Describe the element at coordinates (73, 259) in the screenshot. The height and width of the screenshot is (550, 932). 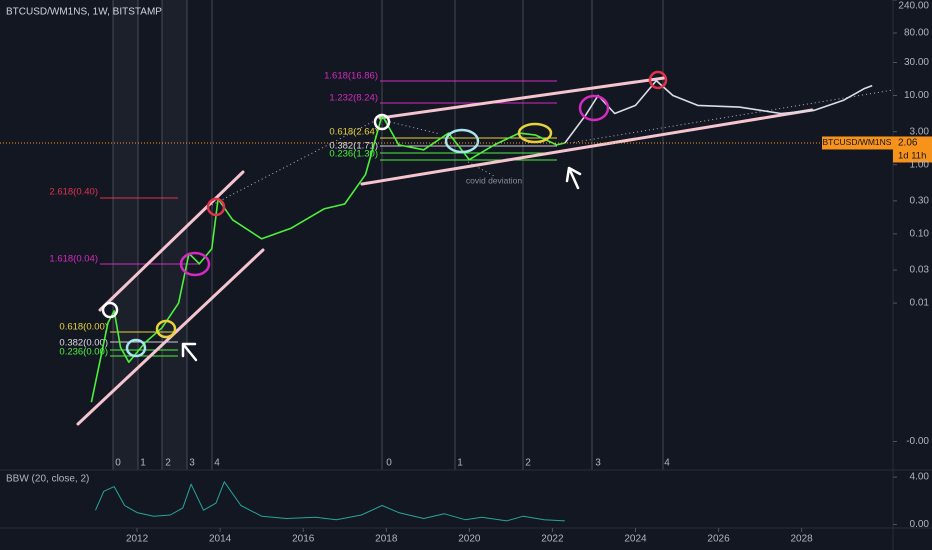
I see `fib-label: 1.618(0.04)` at that location.